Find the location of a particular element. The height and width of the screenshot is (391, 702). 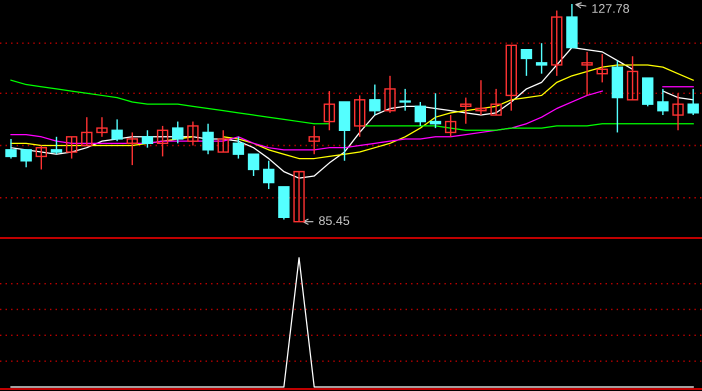

annotation: 85.45 is located at coordinates (334, 221).